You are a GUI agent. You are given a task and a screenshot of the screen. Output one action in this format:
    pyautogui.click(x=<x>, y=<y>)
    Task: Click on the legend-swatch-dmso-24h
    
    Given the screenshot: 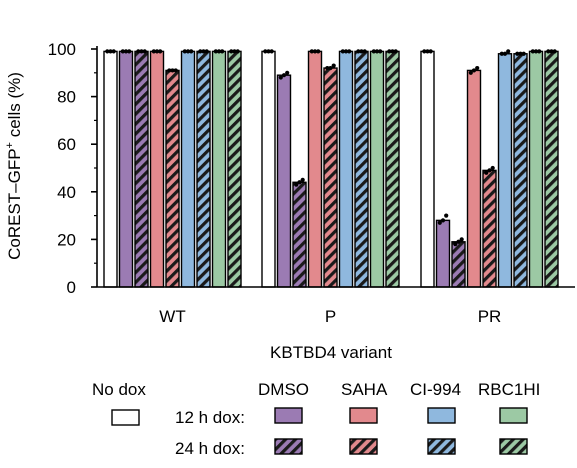 What is the action you would take?
    pyautogui.click(x=288, y=446)
    